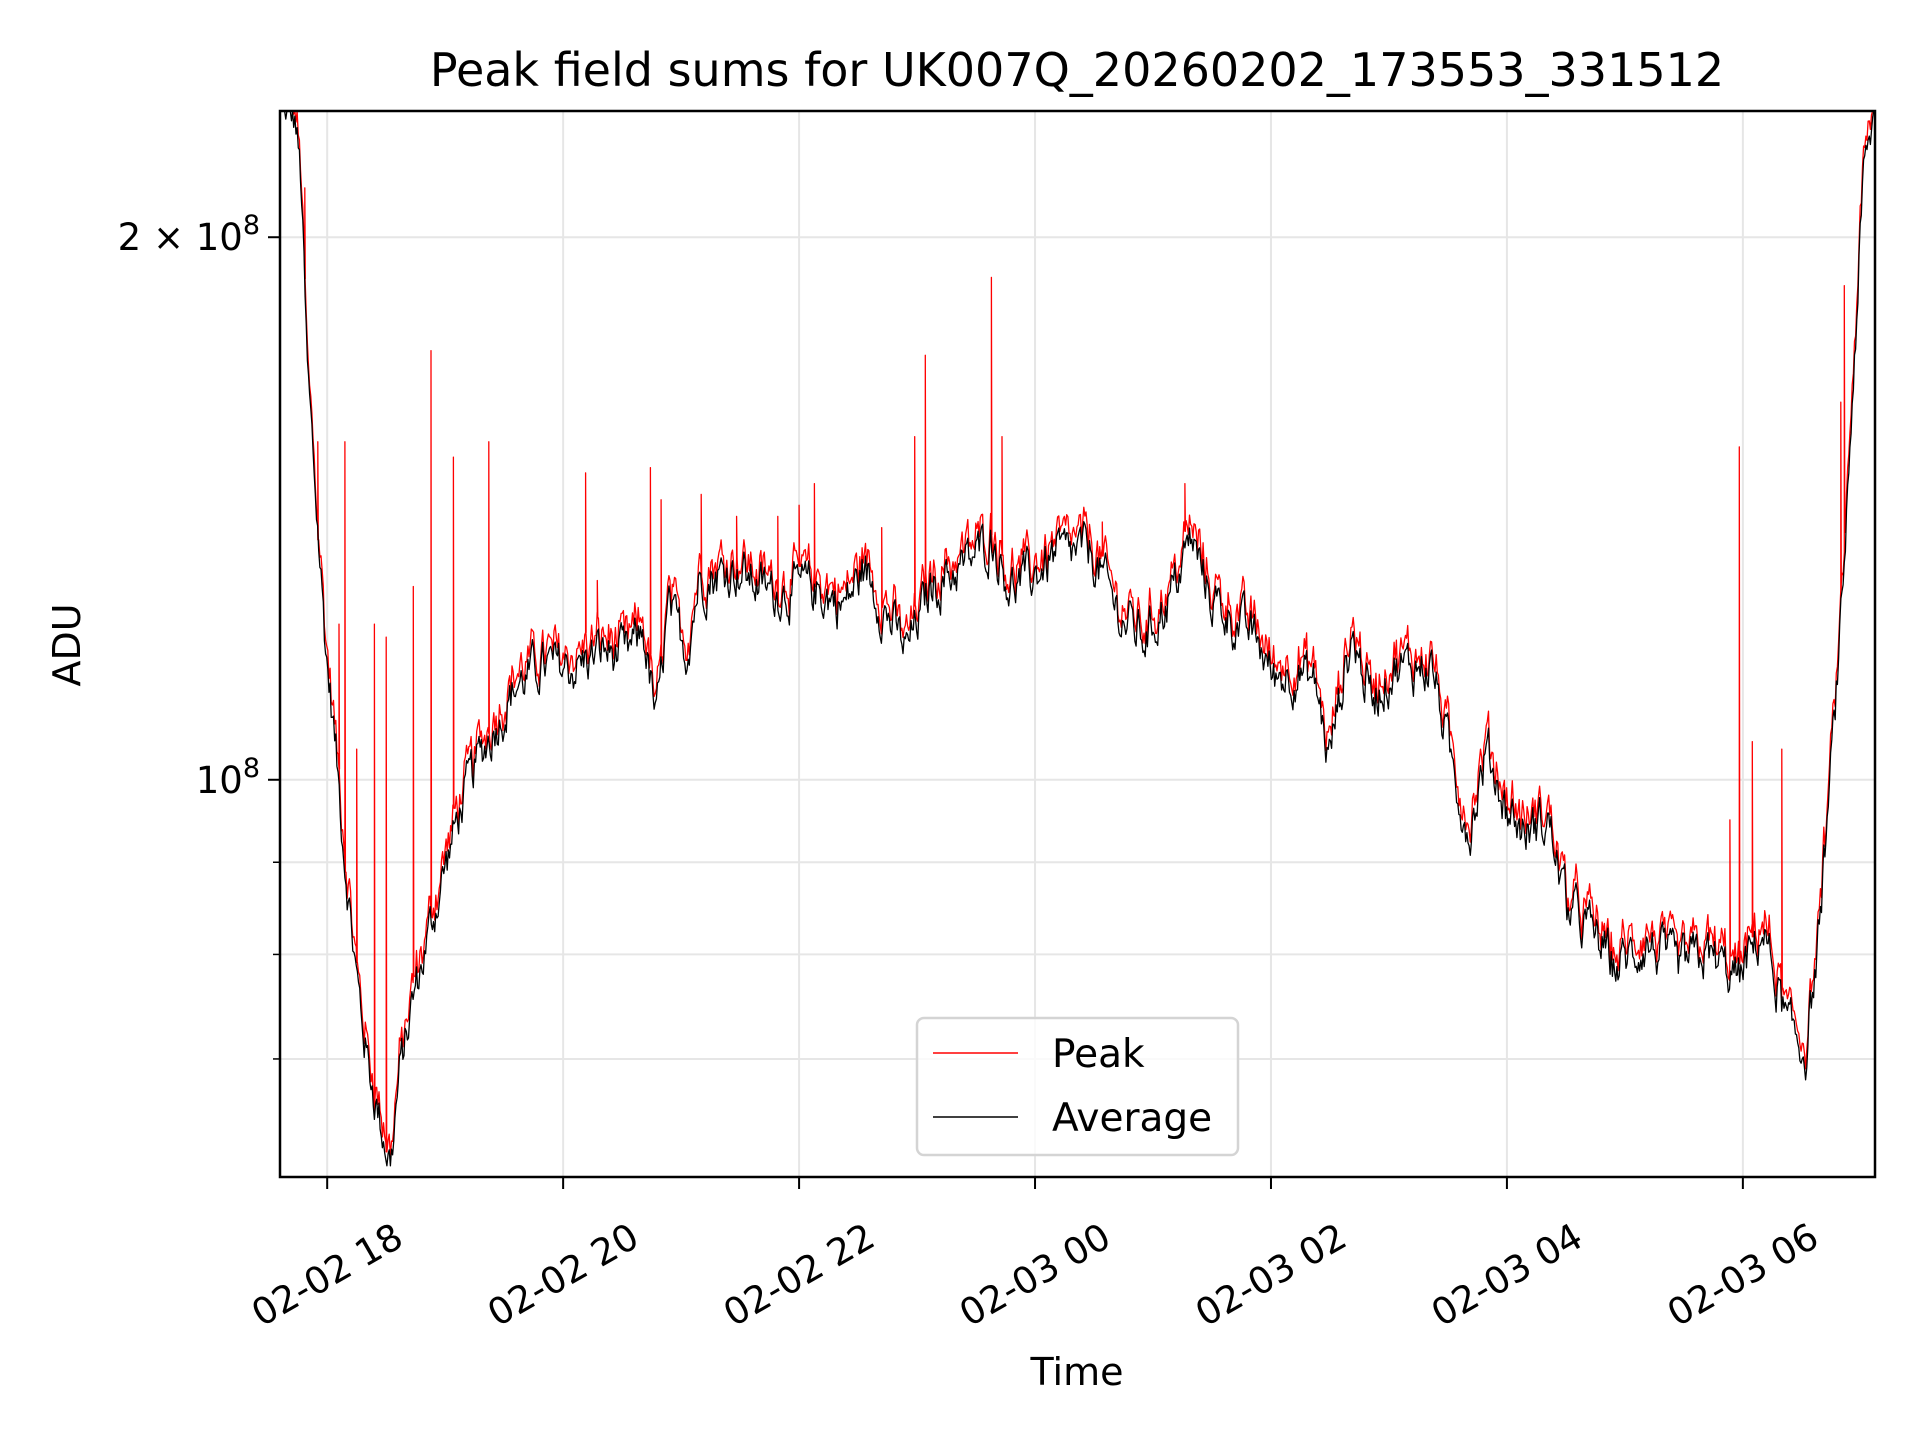 The height and width of the screenshot is (1440, 1920). Describe the element at coordinates (1098, 1054) in the screenshot. I see `legend-peak-label: Peak` at that location.